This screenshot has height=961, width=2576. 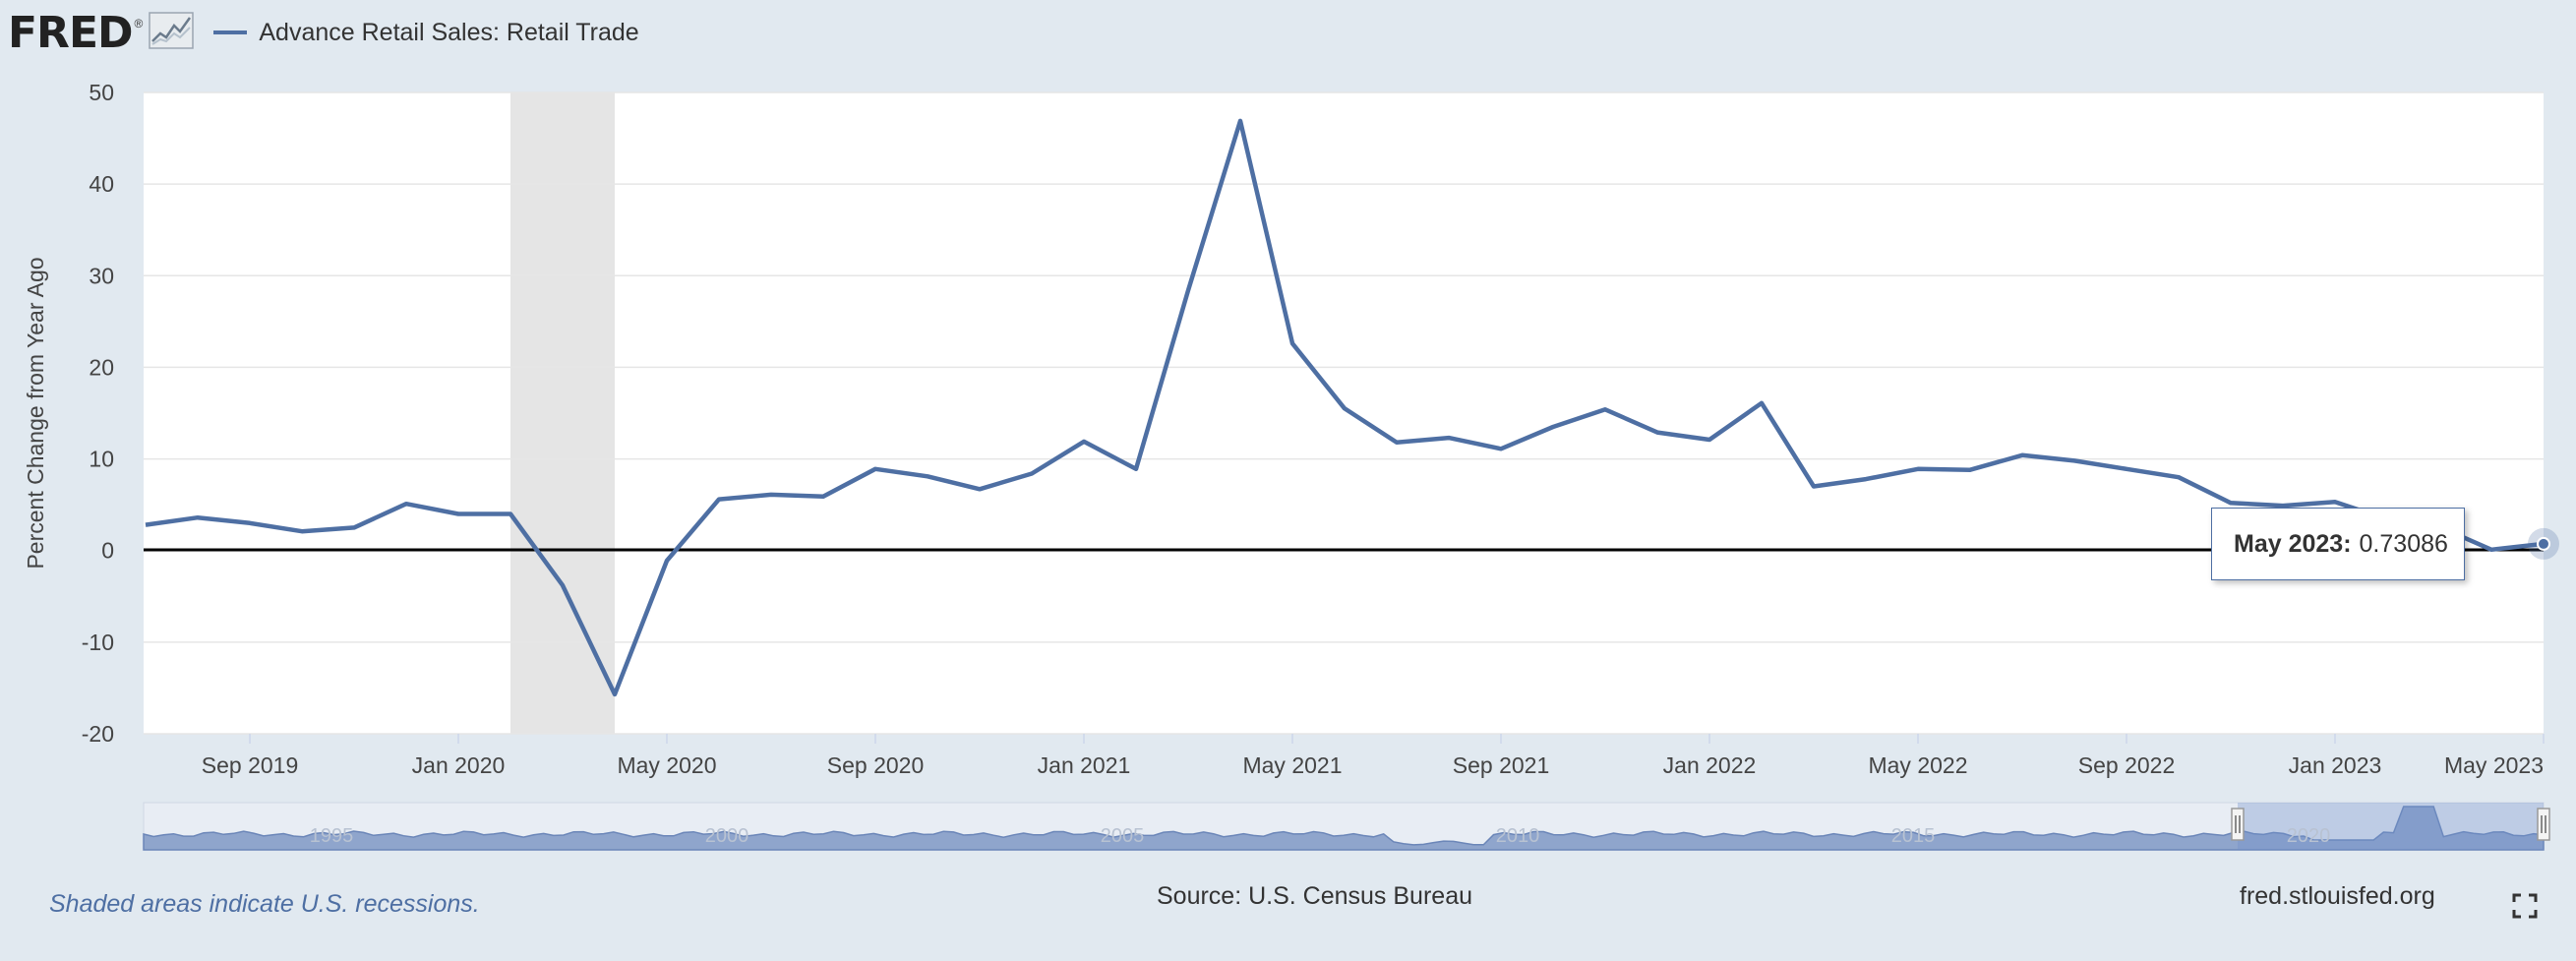 What do you see at coordinates (1314, 896) in the screenshot?
I see `source-text: Source: U.S. Census Bureau` at bounding box center [1314, 896].